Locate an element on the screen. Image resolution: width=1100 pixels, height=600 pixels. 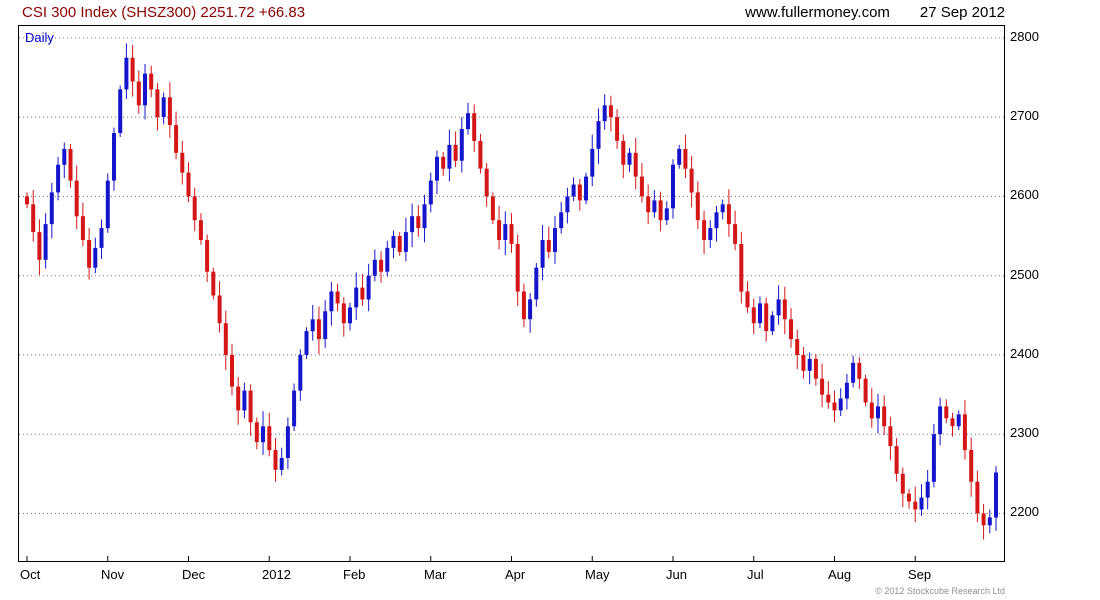
y-axis-label: 2600 is located at coordinates (1024, 194).